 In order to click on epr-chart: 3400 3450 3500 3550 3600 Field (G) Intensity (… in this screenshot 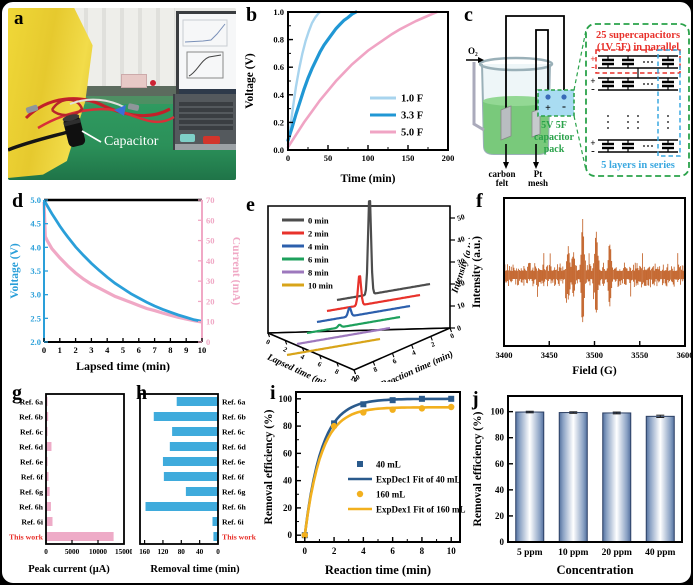, I will do `click(579, 286)`.